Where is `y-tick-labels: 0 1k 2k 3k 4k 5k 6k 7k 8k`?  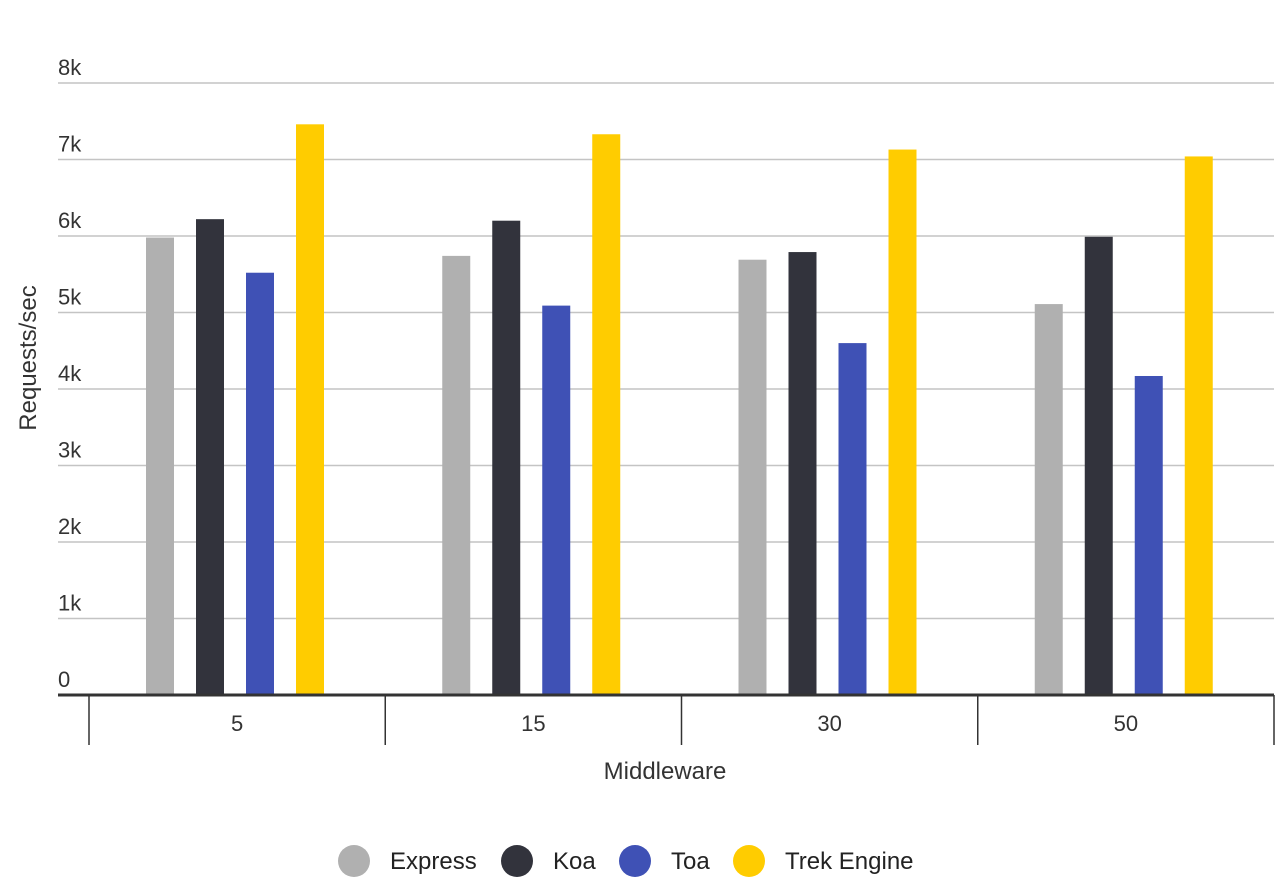 y-tick-labels: 0 1k 2k 3k 4k 5k 6k 7k 8k is located at coordinates (70, 373).